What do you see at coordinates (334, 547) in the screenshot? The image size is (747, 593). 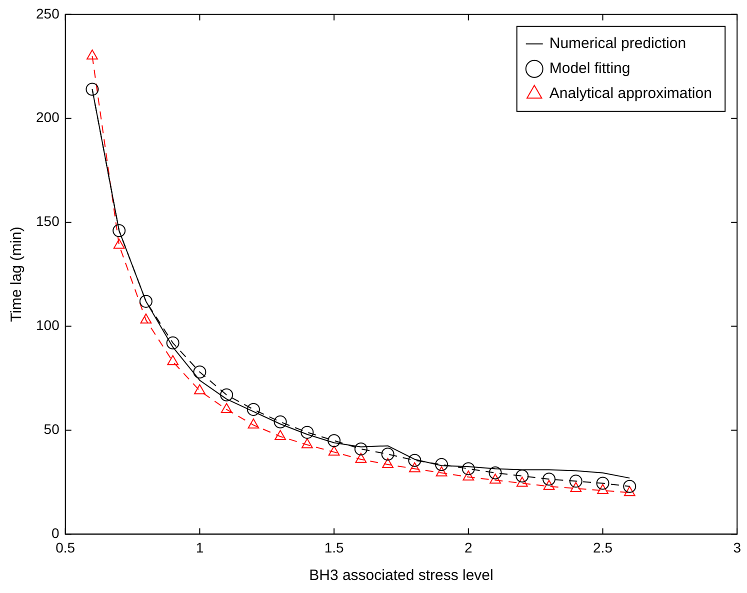 I see `x-tick-label: 1.5` at bounding box center [334, 547].